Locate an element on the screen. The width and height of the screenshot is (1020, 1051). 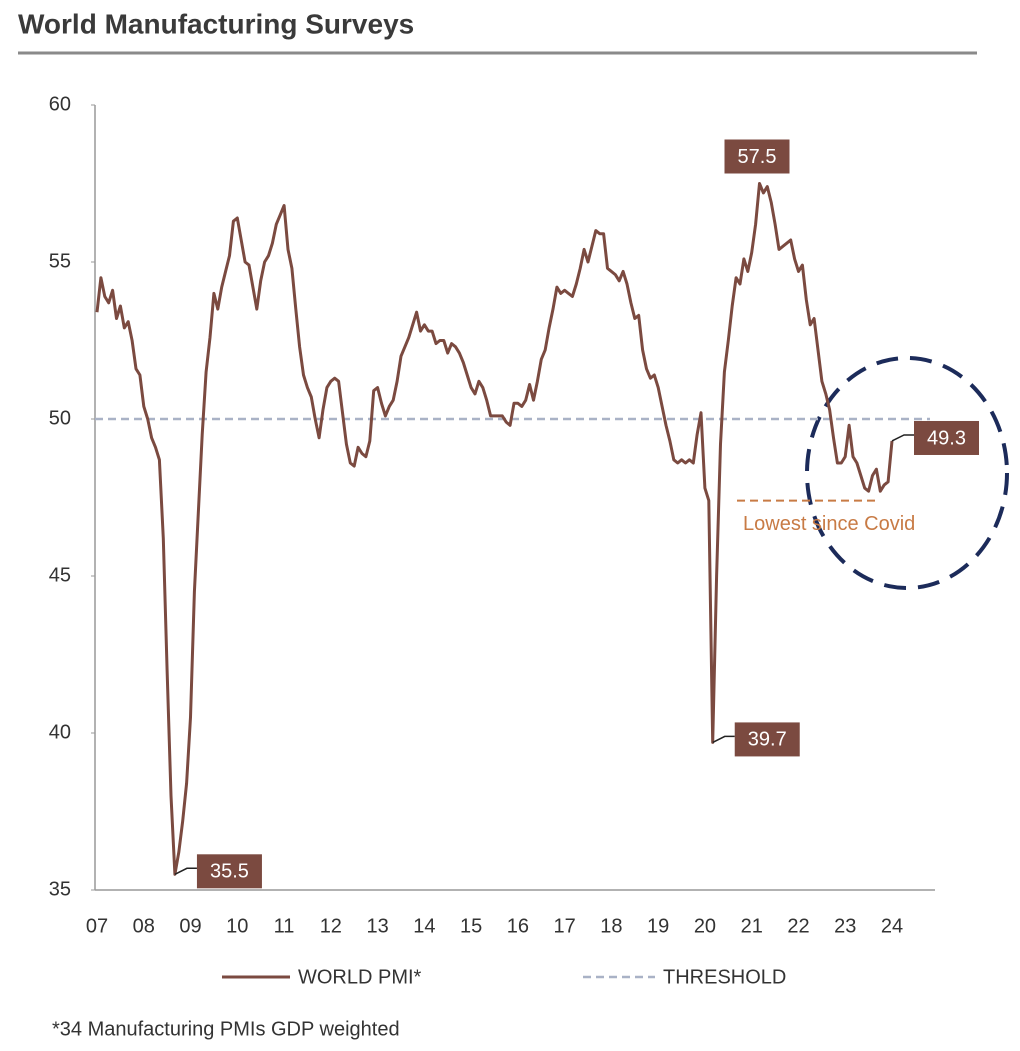
x-tick-label: 16 is located at coordinates (518, 926).